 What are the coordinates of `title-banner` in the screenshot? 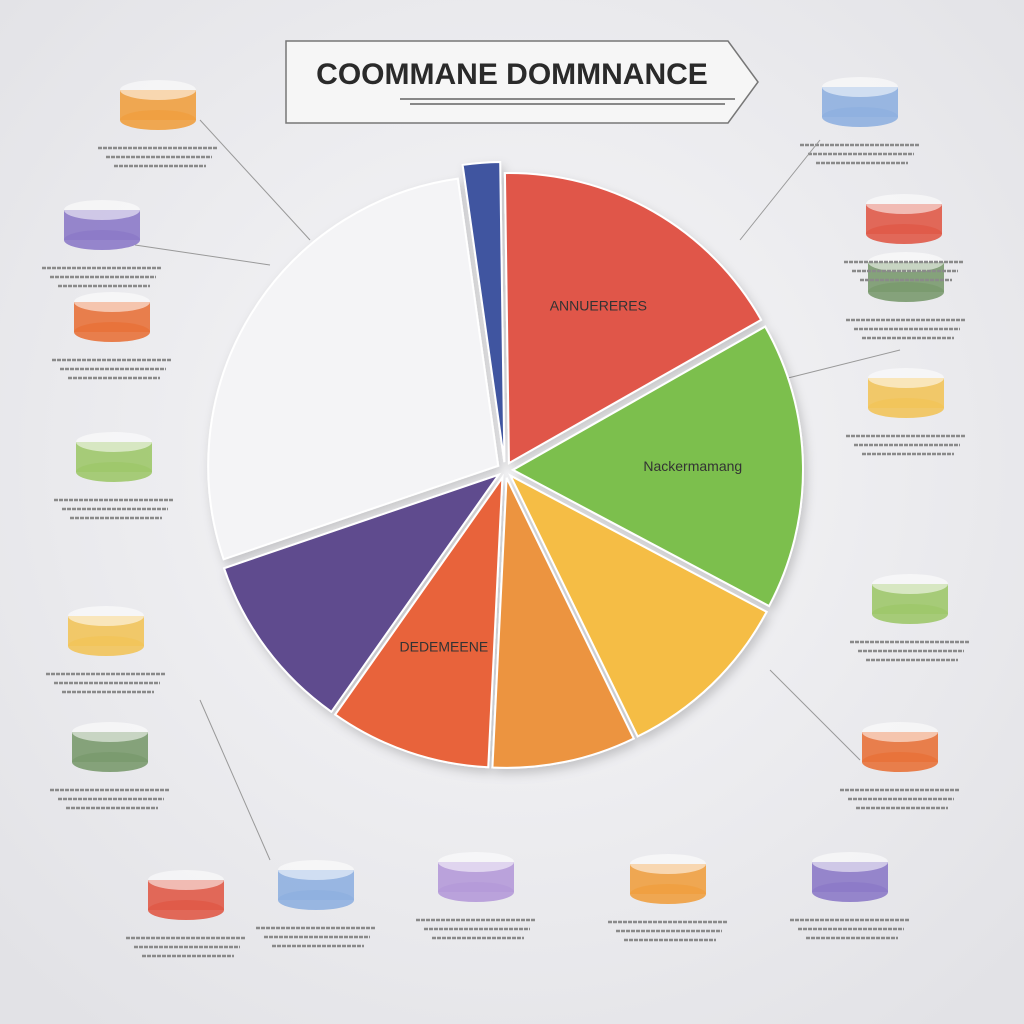 It's located at (522, 82).